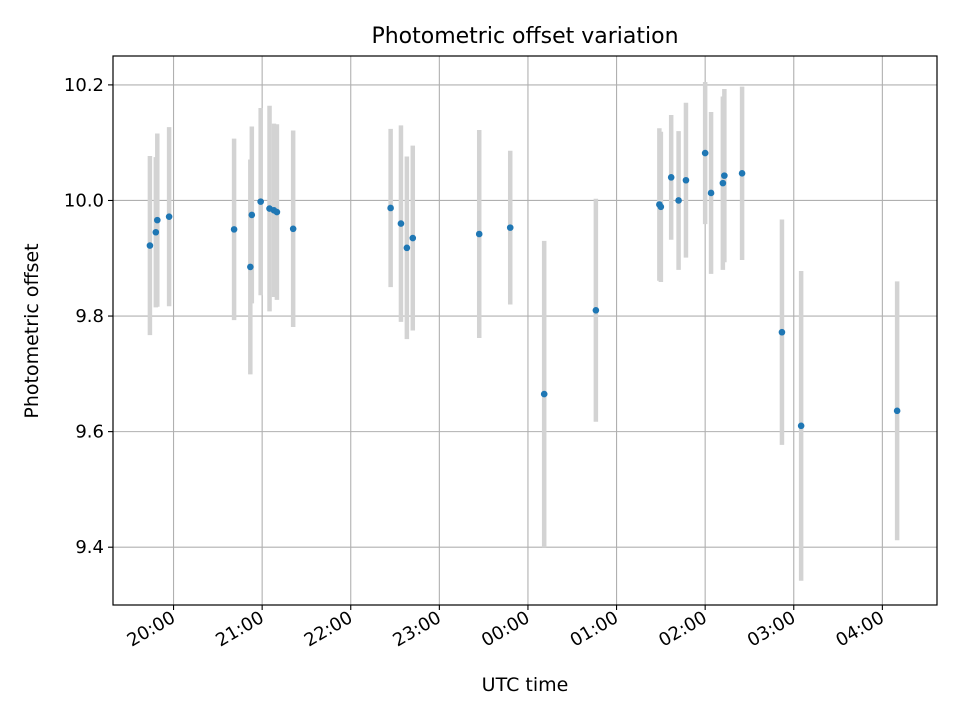 This screenshot has height=724, width=960. What do you see at coordinates (524, 36) in the screenshot?
I see `chart-title: Photometric offset variation` at bounding box center [524, 36].